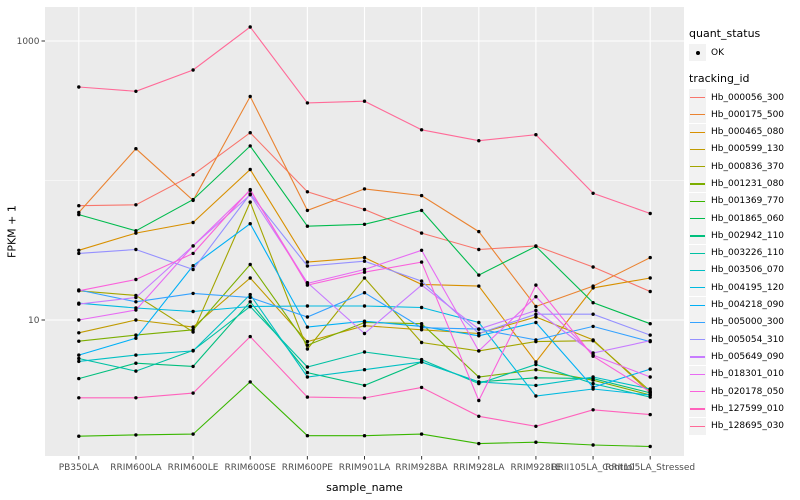  What do you see at coordinates (748, 339) in the screenshot?
I see `legend-item-label: Hb_005054_310` at bounding box center [748, 339].